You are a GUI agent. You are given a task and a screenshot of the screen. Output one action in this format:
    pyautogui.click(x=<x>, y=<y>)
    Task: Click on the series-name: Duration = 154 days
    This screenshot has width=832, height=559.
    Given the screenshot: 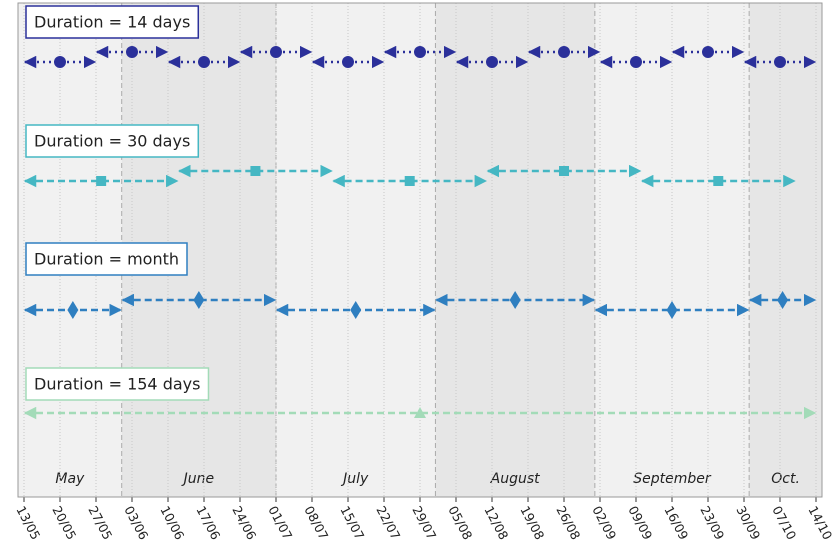 What is the action you would take?
    pyautogui.click(x=117, y=384)
    